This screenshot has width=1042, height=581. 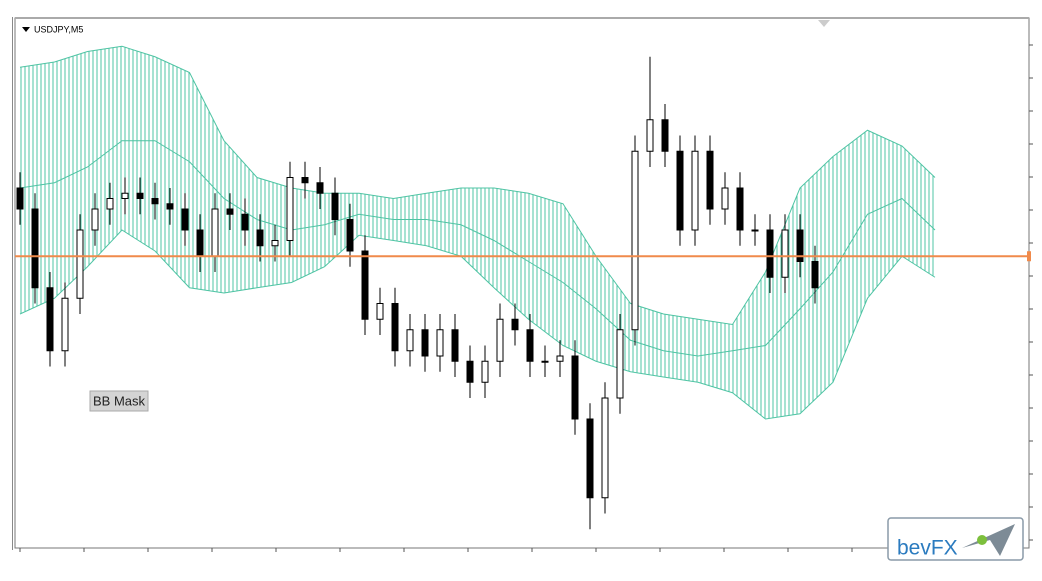 What do you see at coordinates (824, 23) in the screenshot?
I see `shift-marker` at bounding box center [824, 23].